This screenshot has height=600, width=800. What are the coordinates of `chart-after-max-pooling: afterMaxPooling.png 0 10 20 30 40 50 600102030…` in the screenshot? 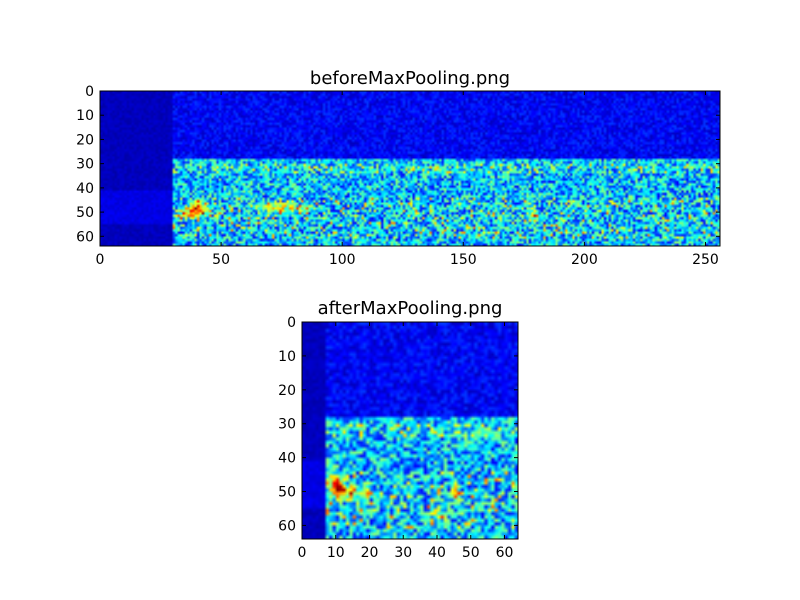 It's located at (398, 429).